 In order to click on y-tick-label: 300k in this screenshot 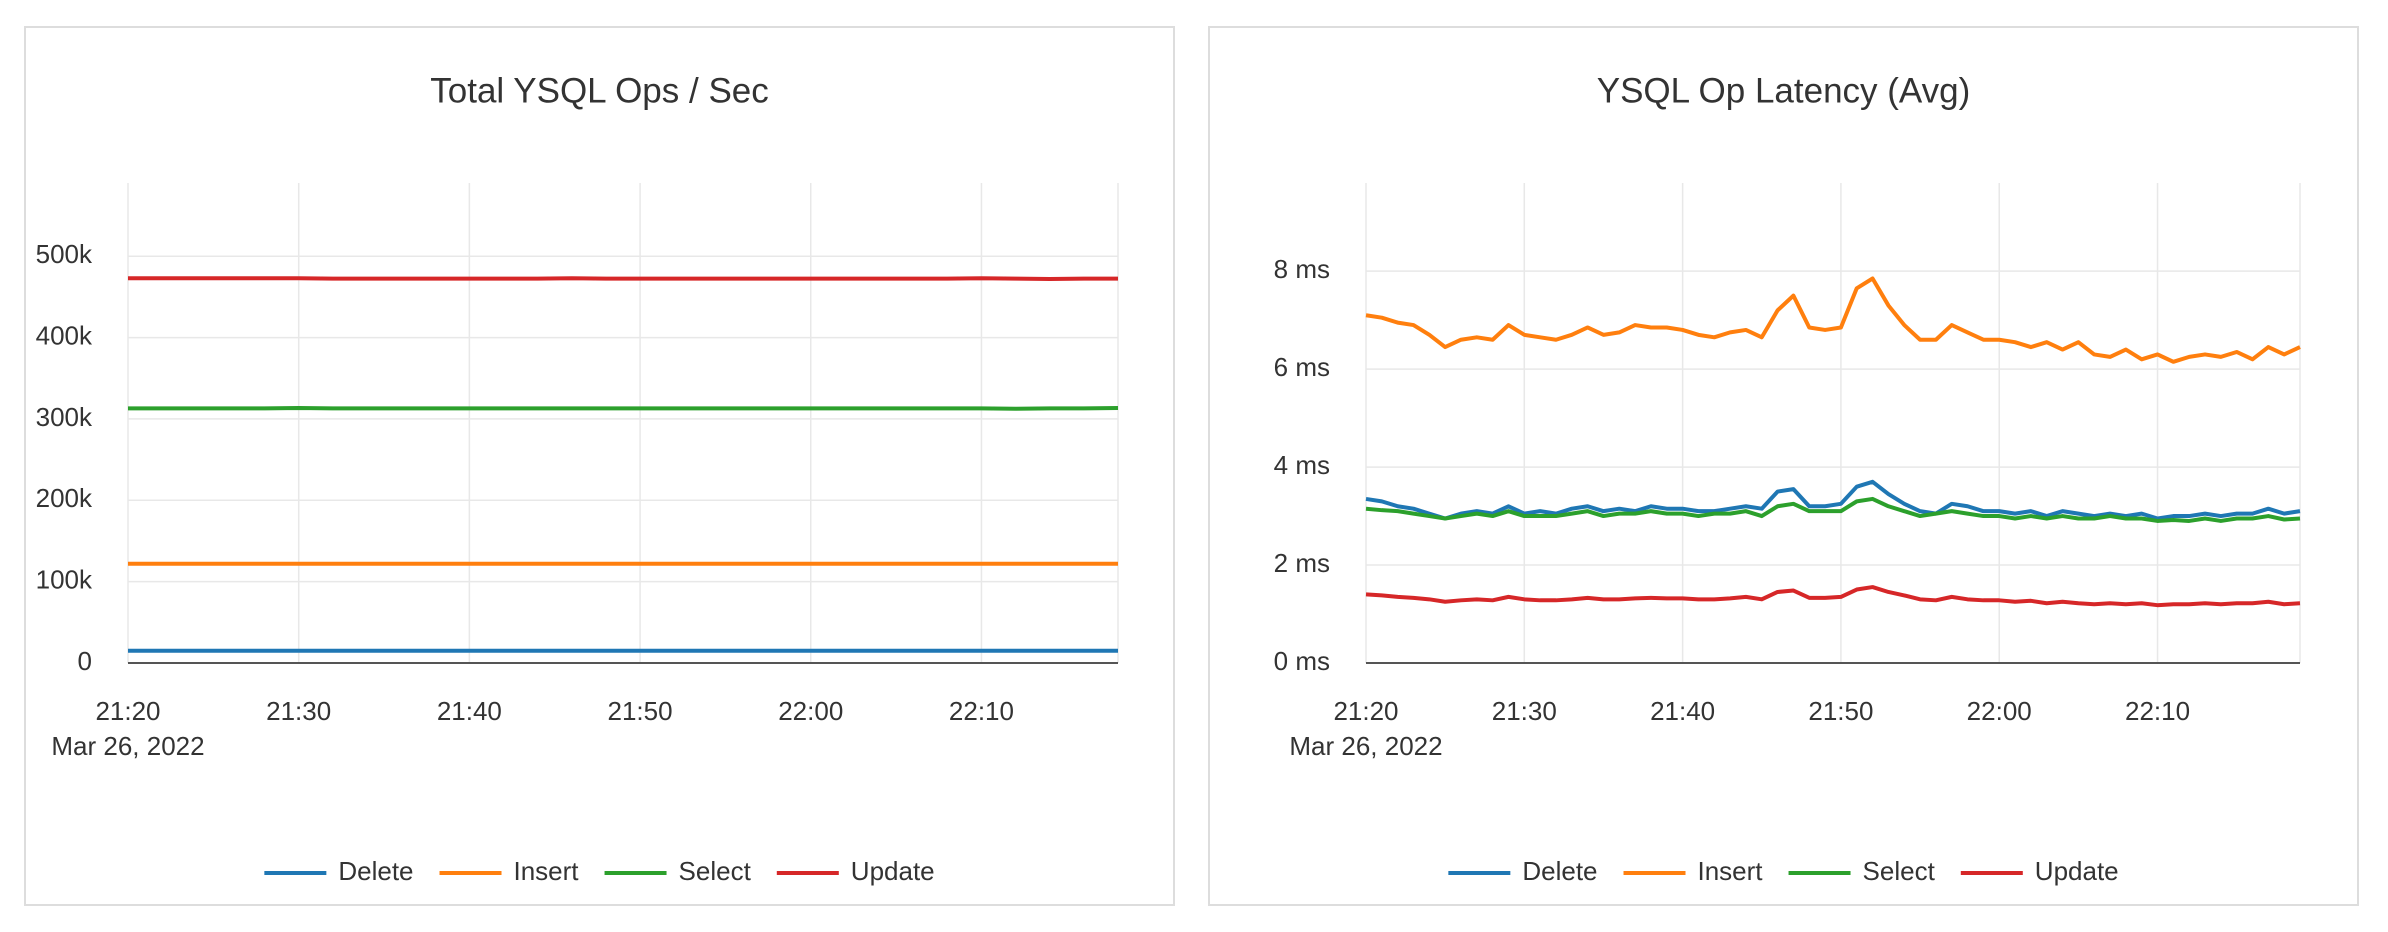, I will do `click(64, 417)`.